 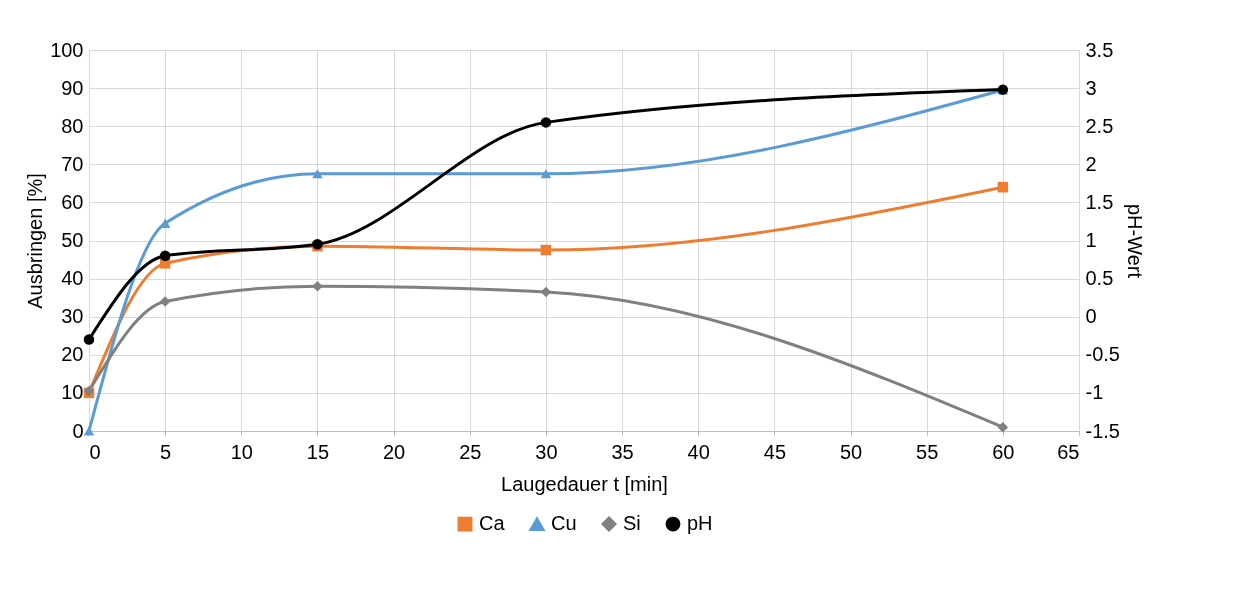 What do you see at coordinates (1102, 430) in the screenshot?
I see `y2-tick-label: -1.5` at bounding box center [1102, 430].